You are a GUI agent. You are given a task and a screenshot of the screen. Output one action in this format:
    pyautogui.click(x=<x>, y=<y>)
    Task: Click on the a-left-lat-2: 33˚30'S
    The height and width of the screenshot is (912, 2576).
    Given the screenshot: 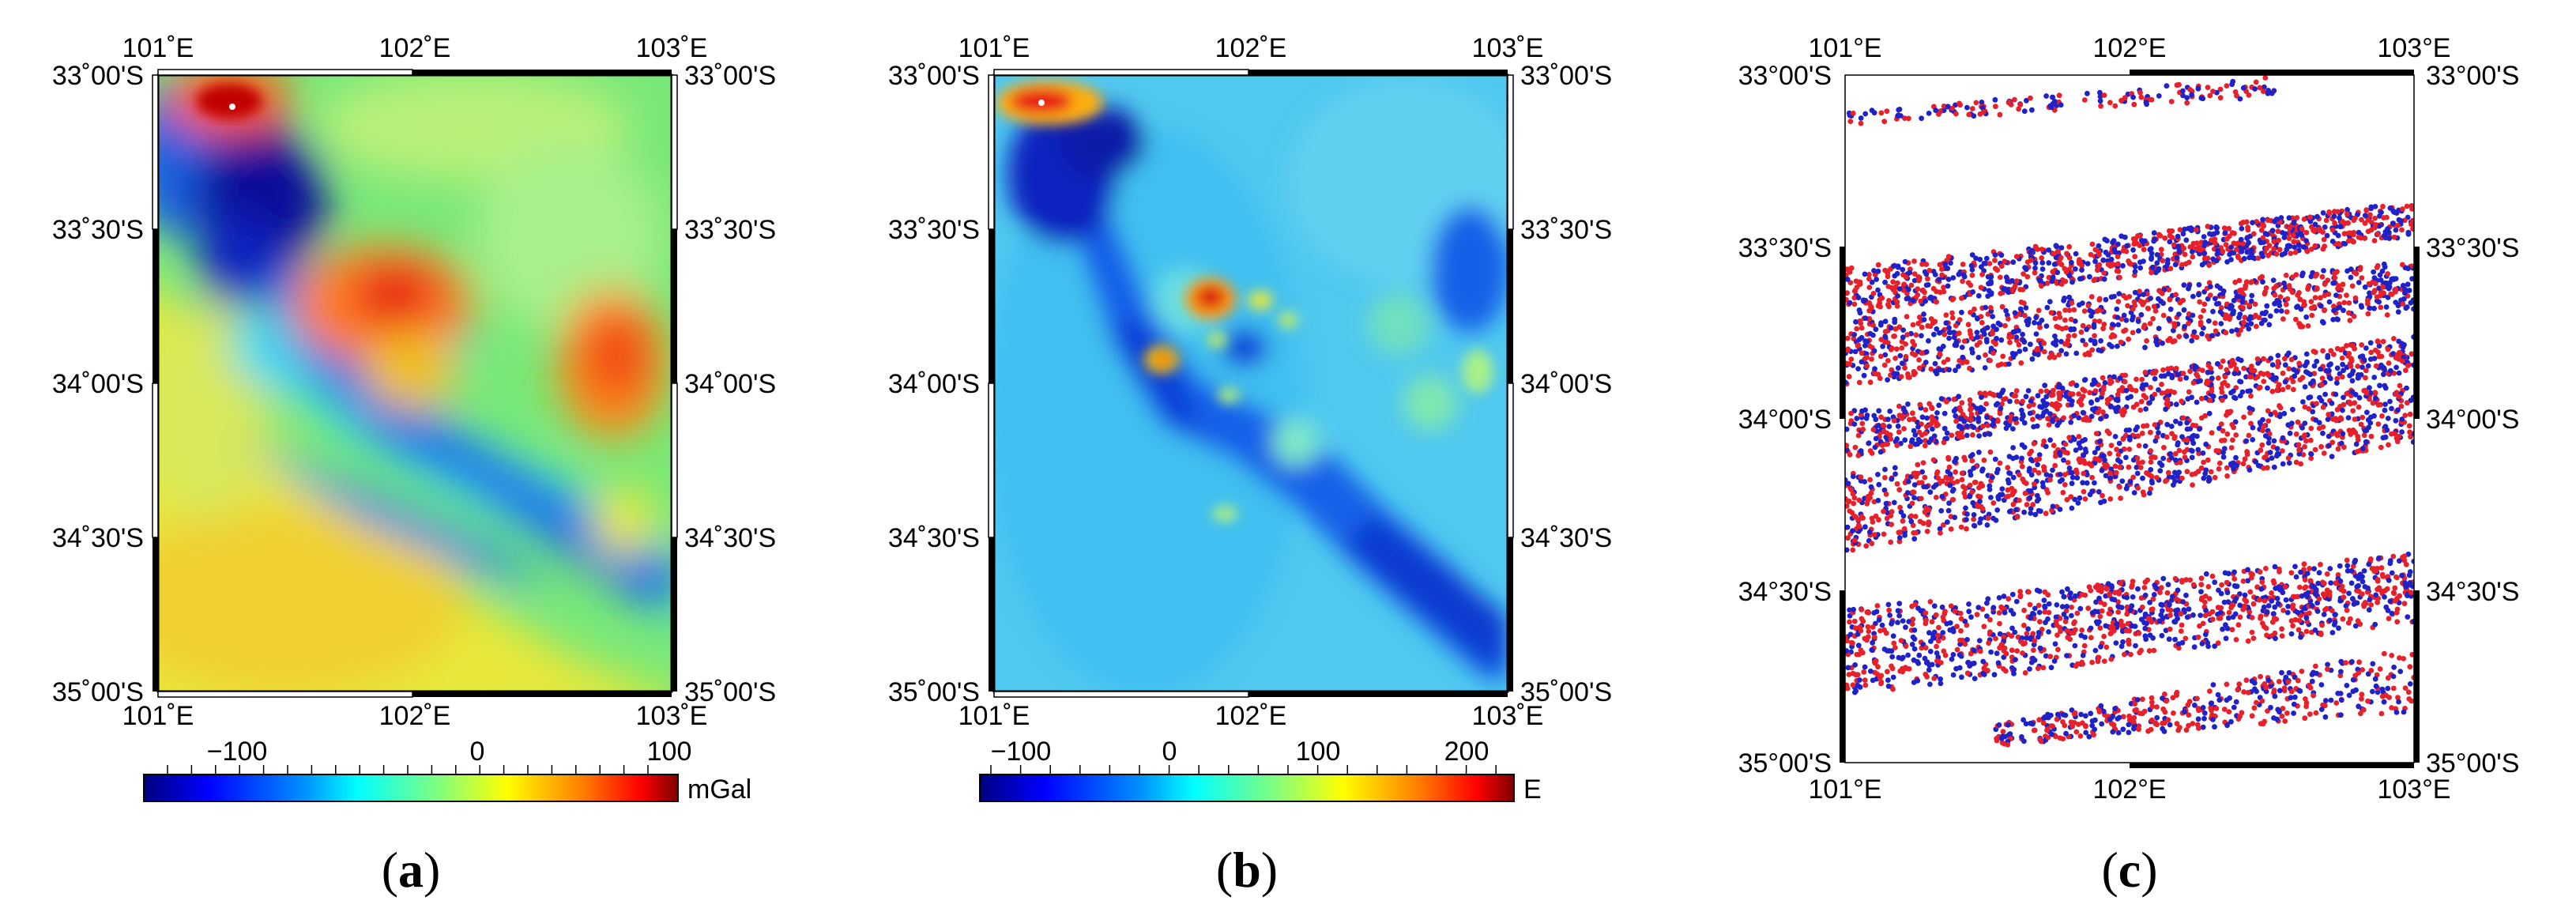 What is the action you would take?
    pyautogui.click(x=98, y=230)
    